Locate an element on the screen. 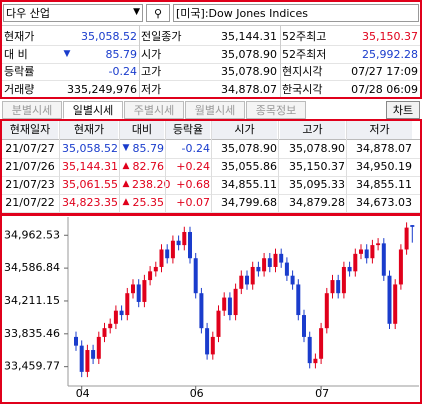 The image size is (422, 404). price-cell: 35,150.37 is located at coordinates (317, 166).